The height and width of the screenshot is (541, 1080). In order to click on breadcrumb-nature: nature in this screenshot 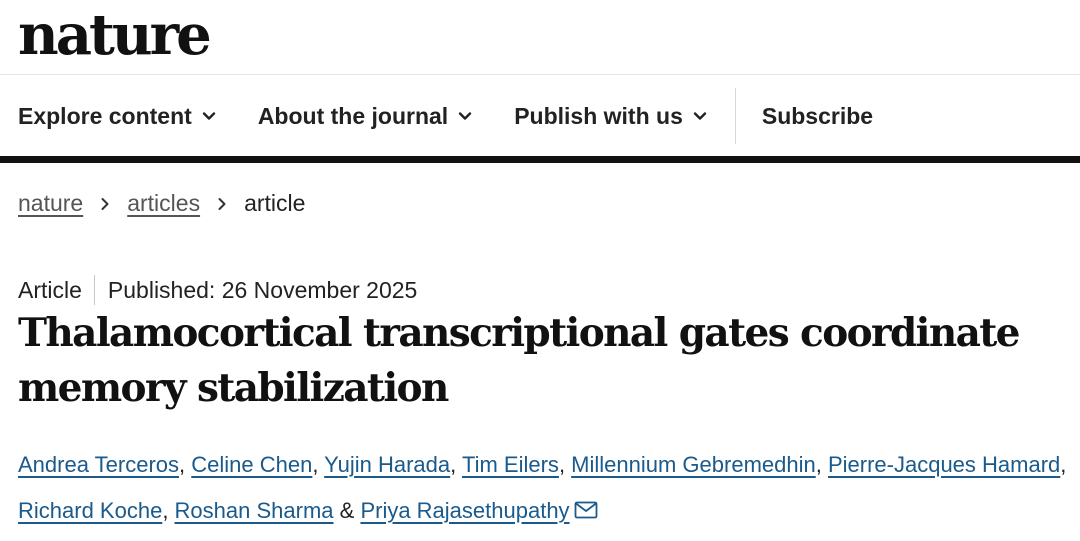, I will do `click(51, 203)`.